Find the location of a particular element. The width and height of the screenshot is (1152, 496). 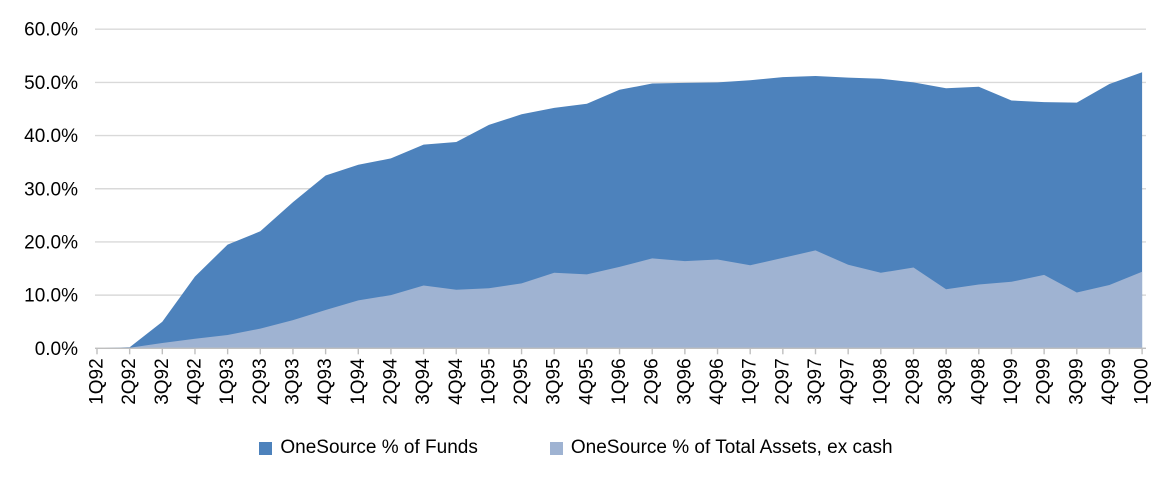

x-axis-tick-label: 2Q99 is located at coordinates (1044, 381).